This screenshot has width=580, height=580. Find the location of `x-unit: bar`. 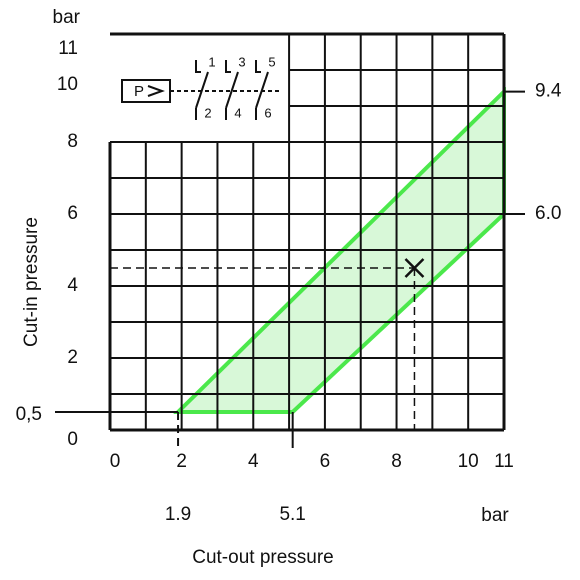

x-unit: bar is located at coordinates (495, 515).